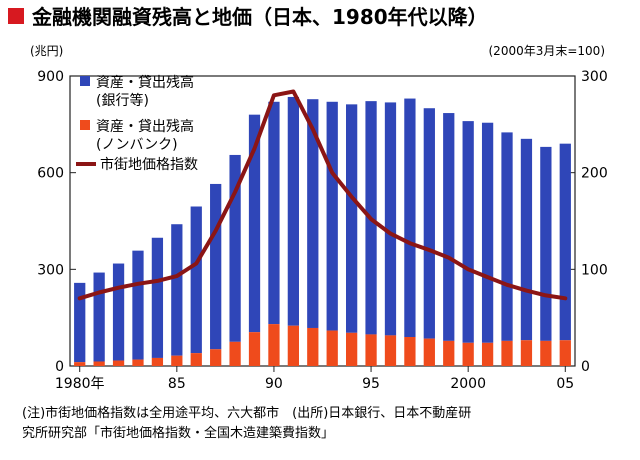  I want to click on bar-nonbanks-1989, so click(254, 349).